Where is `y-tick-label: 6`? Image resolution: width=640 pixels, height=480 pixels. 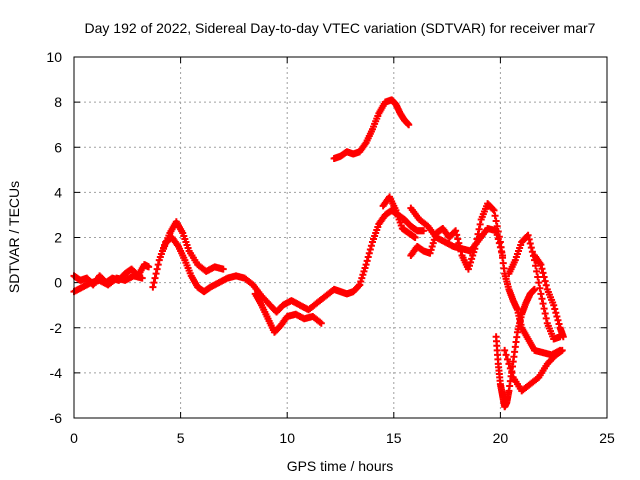 y-tick-label: 6 is located at coordinates (58, 147).